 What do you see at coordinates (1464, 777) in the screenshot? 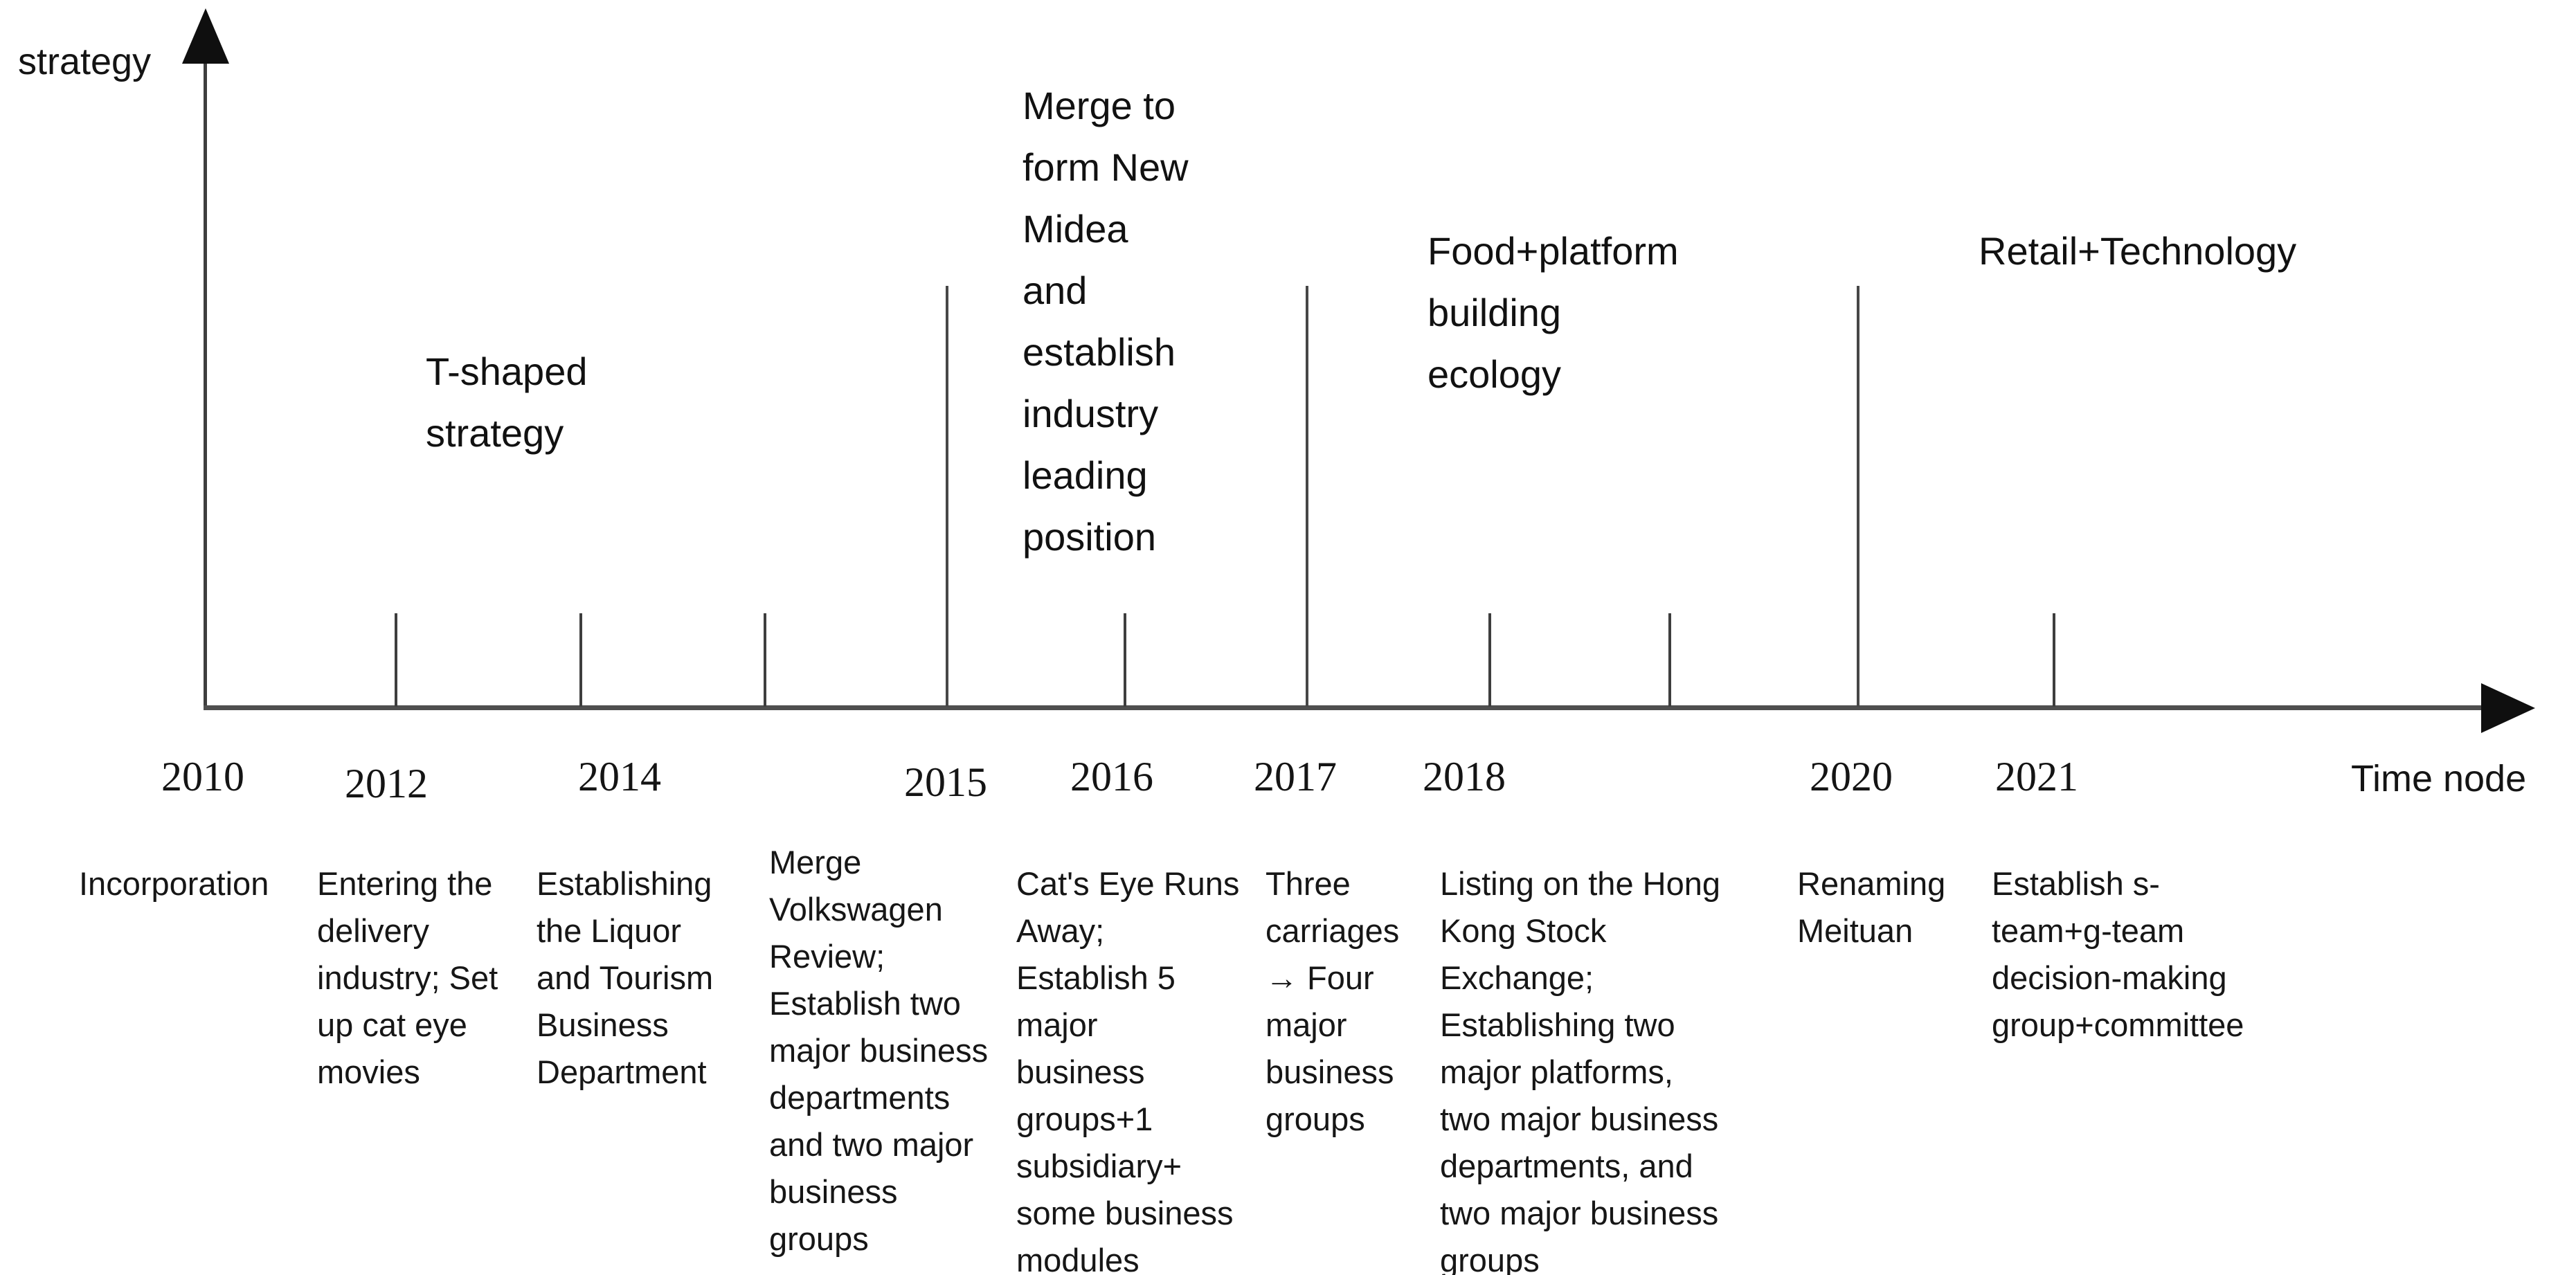
I see `year-label-2018: 2018` at bounding box center [1464, 777].